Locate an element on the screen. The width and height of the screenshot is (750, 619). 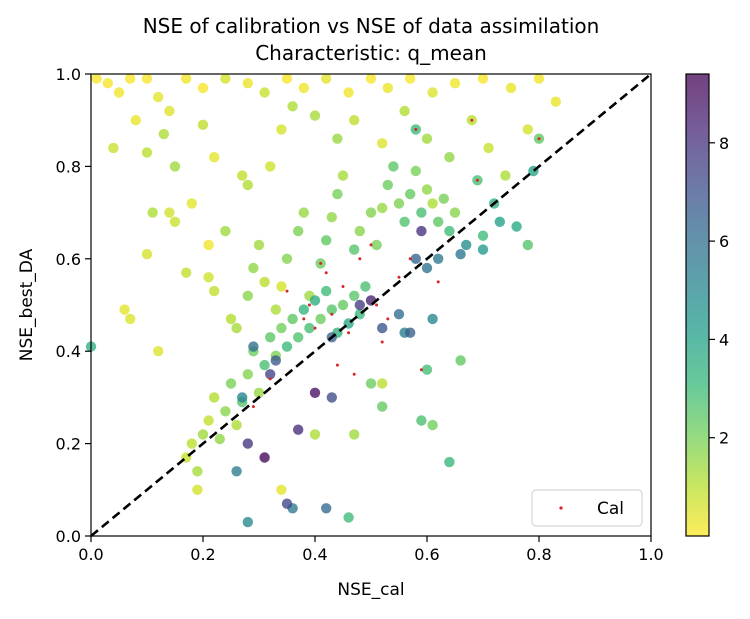
y-tick-label: 0.2 is located at coordinates (68, 444).